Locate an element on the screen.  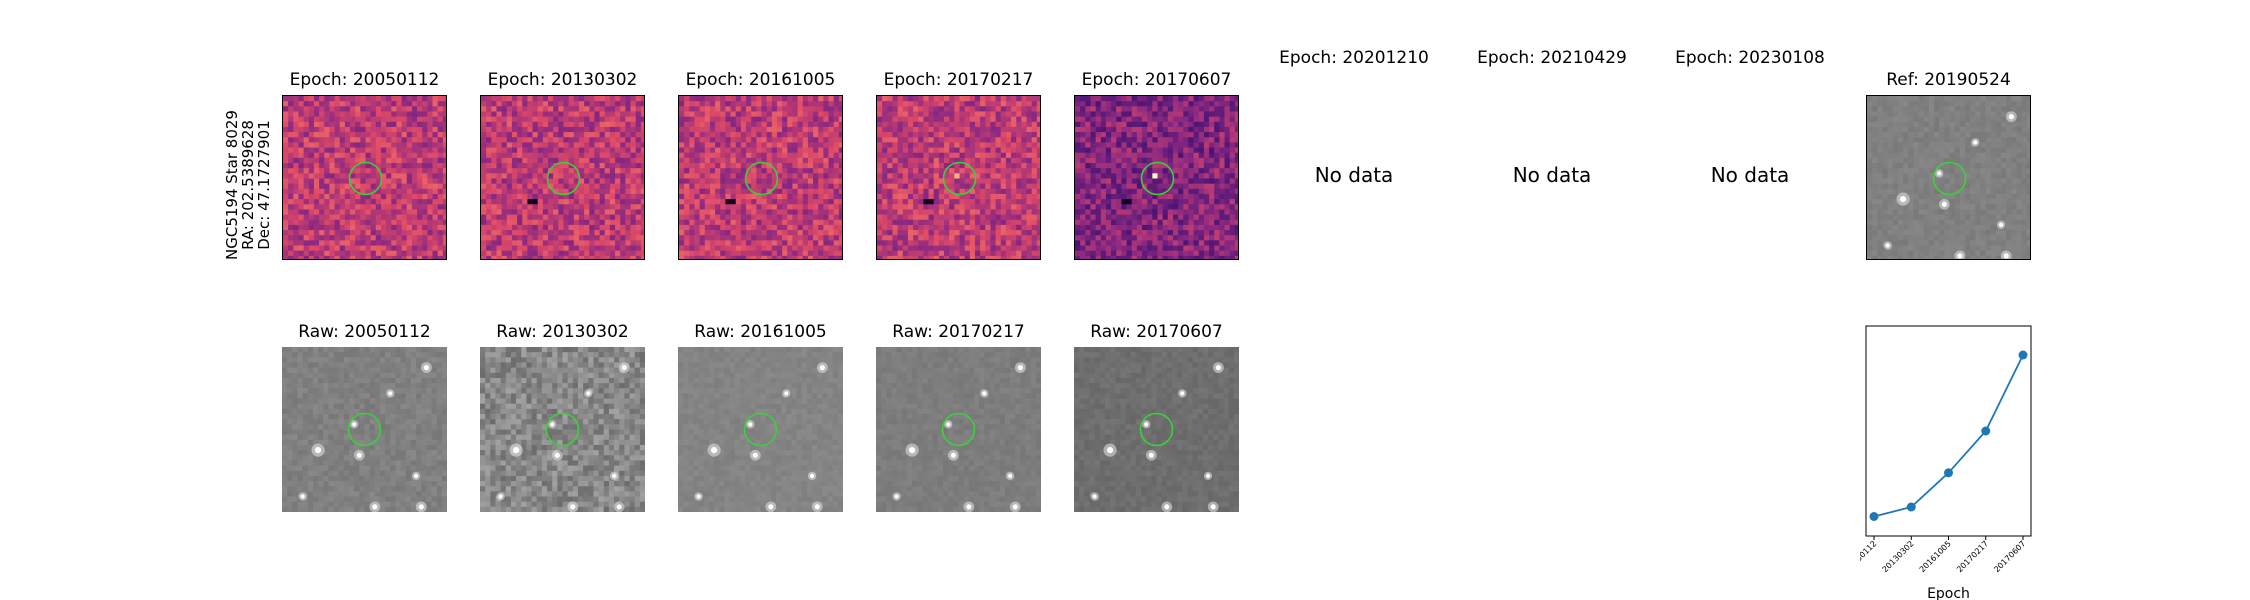
diff-title-4: Epoch: 20170217 is located at coordinates (958, 80).